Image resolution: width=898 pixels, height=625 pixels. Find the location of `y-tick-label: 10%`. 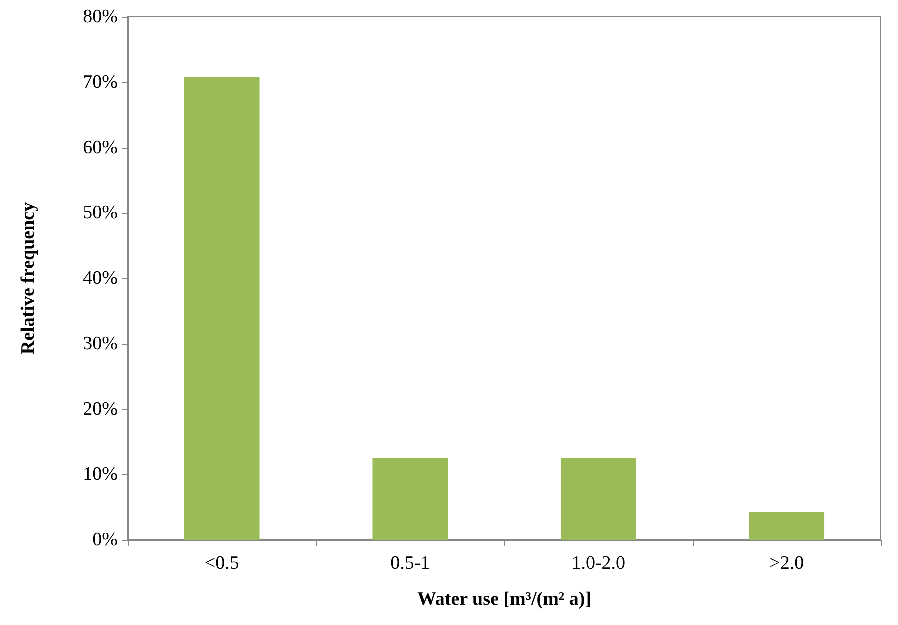

y-tick-label: 10% is located at coordinates (100, 475).